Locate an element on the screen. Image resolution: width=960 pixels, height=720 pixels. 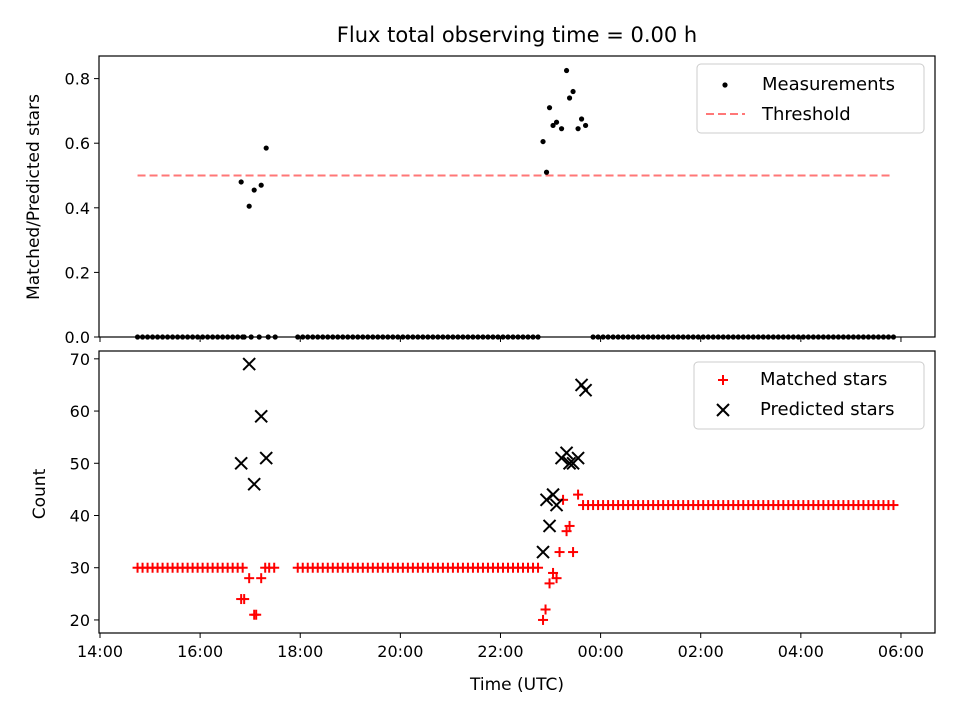
count-y-tick-label: 30 is located at coordinates (80, 568).